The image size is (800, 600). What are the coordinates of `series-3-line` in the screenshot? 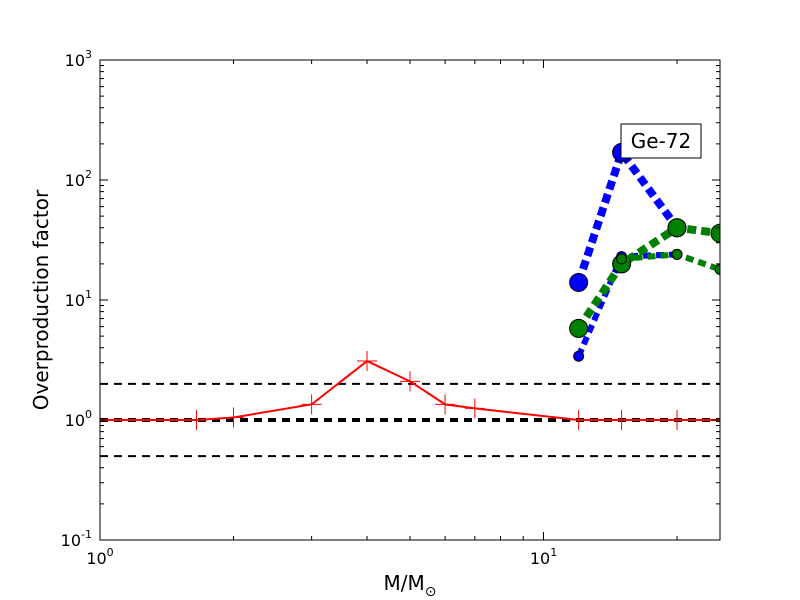 It's located at (647, 277).